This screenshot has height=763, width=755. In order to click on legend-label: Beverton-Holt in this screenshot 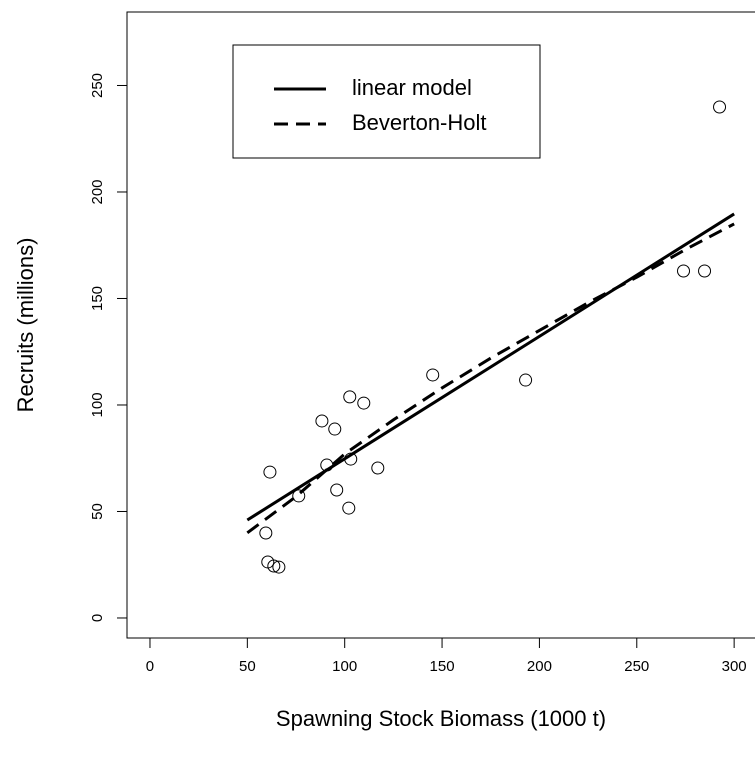, I will do `click(419, 122)`.